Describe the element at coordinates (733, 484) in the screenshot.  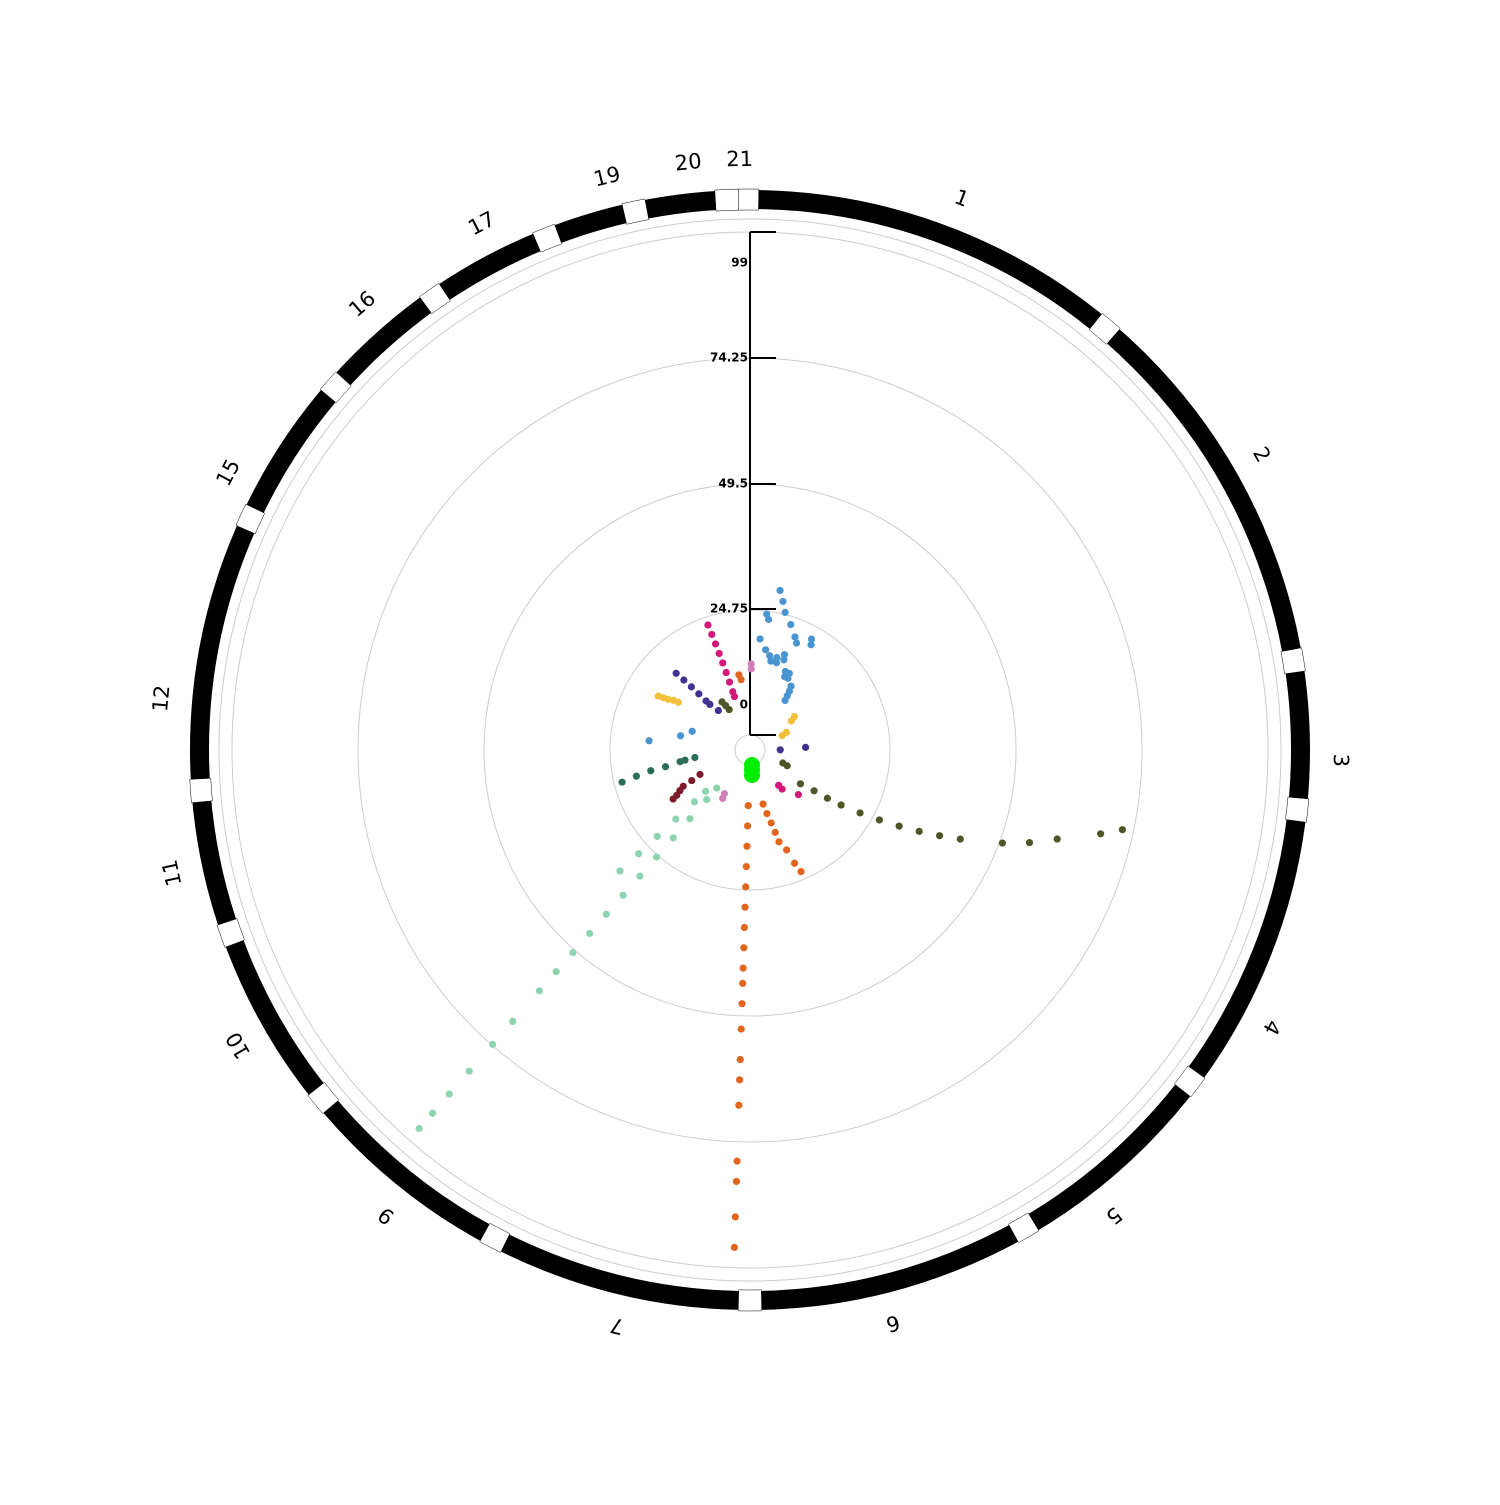
I see `radial-tick-label-2: 49.5` at that location.